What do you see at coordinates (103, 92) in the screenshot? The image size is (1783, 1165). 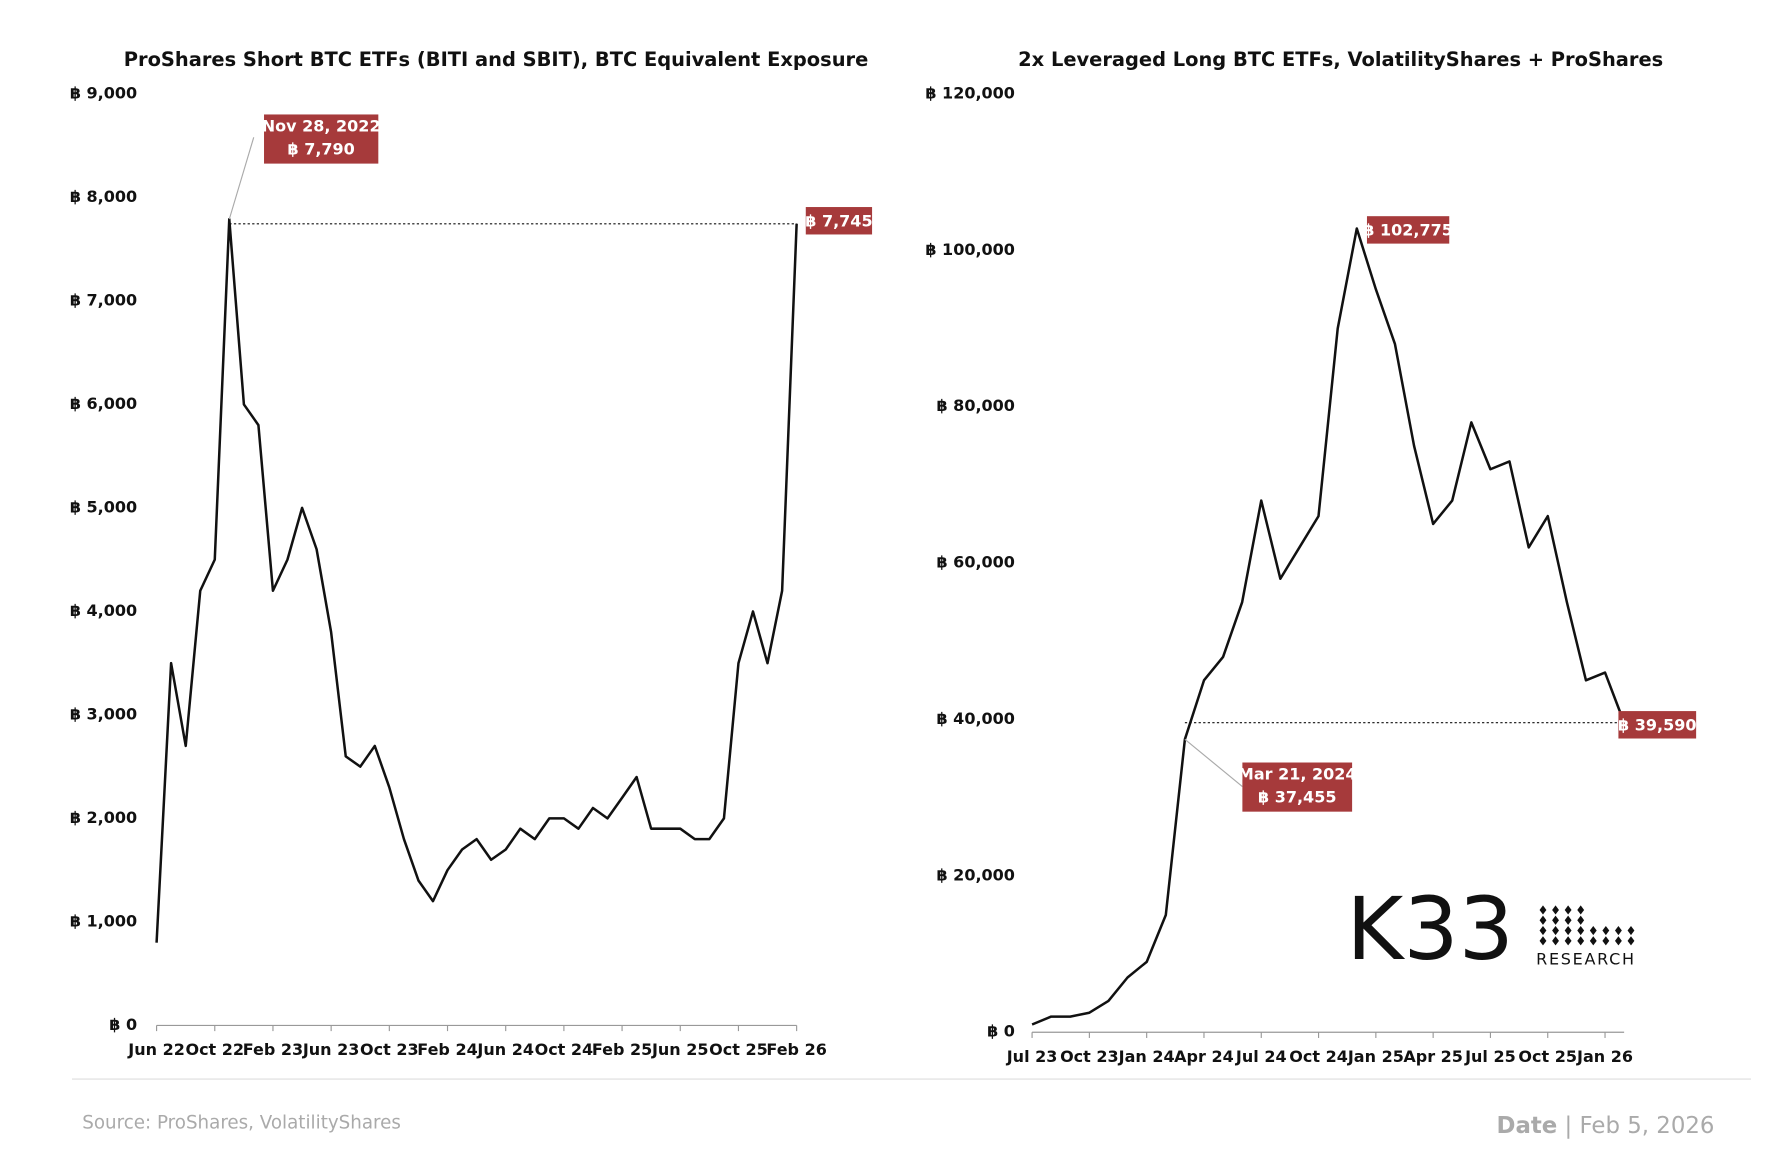 I see `y-tick-label: ฿ 9,000` at bounding box center [103, 92].